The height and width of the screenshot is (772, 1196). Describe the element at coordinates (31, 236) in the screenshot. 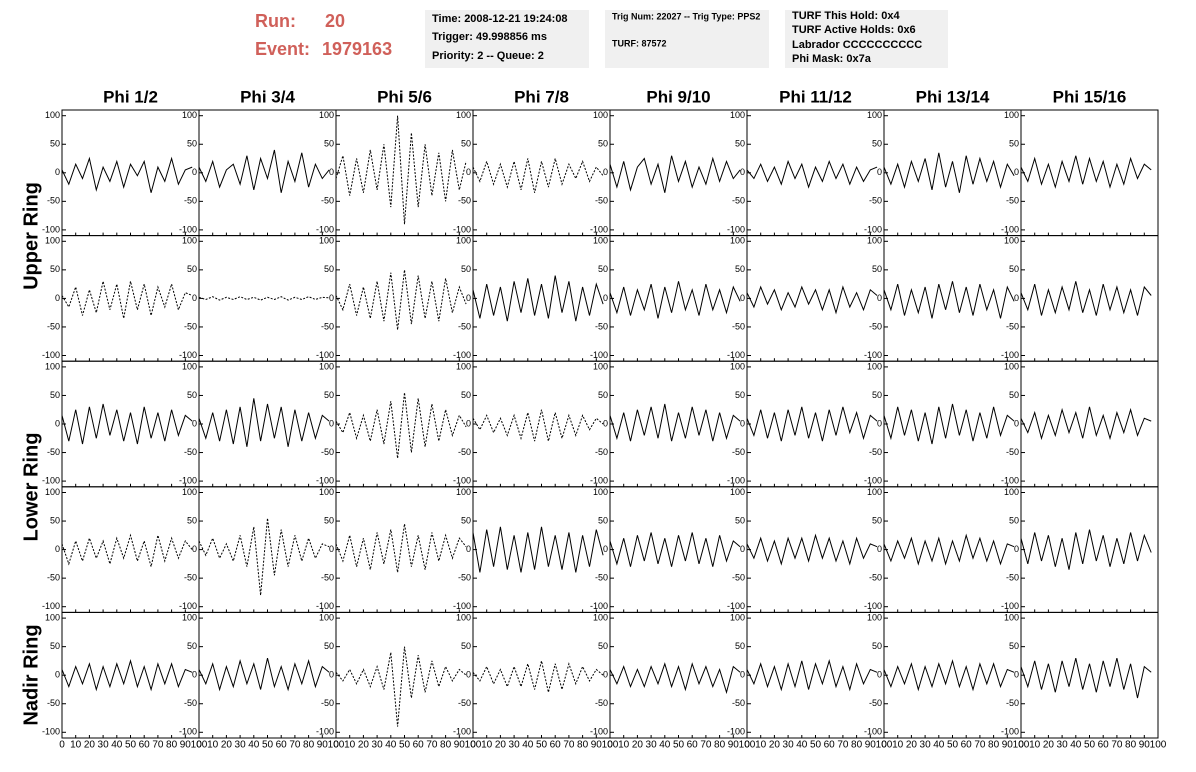

I see `row-label: Upper Ring` at that location.